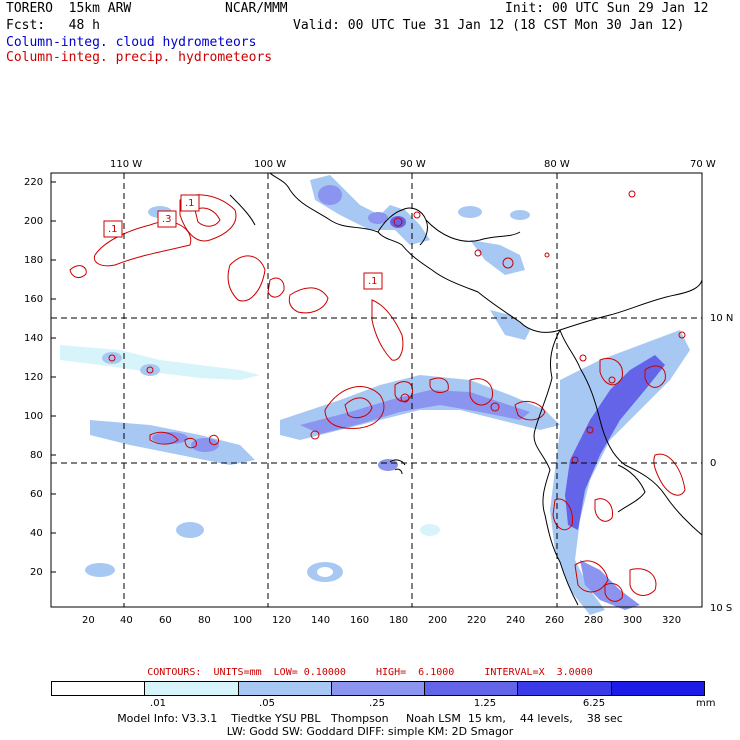 This screenshot has width=740, height=740. What do you see at coordinates (36, 572) in the screenshot?
I see `y-tick-label: 20` at bounding box center [36, 572].